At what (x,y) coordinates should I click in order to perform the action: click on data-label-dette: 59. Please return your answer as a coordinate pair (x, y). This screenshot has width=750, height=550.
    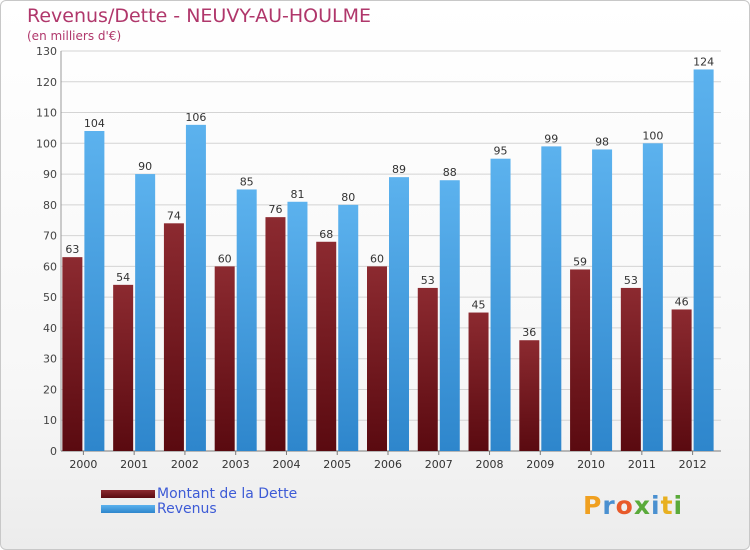
    Looking at the image, I should click on (580, 261).